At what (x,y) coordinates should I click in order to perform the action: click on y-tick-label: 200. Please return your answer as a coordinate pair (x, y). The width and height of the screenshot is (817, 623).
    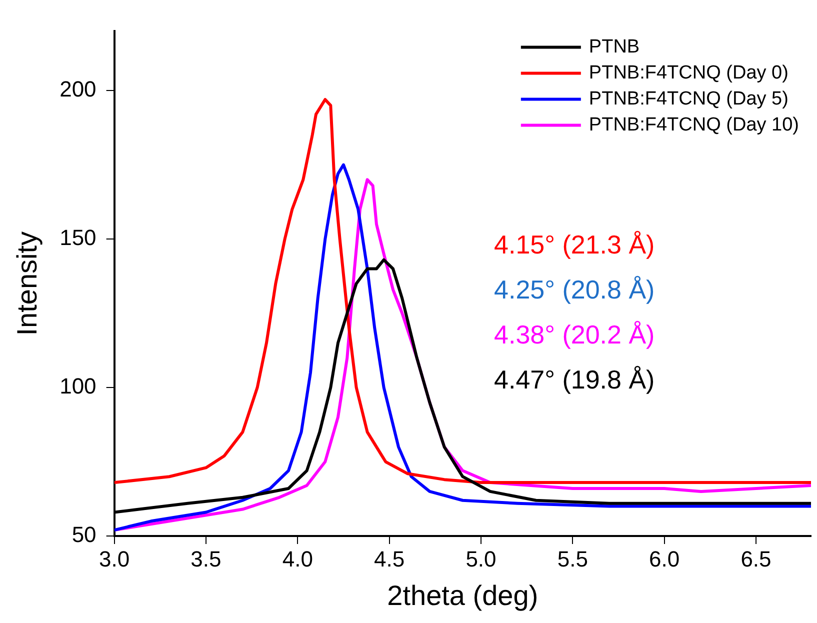
    Looking at the image, I should click on (78, 89).